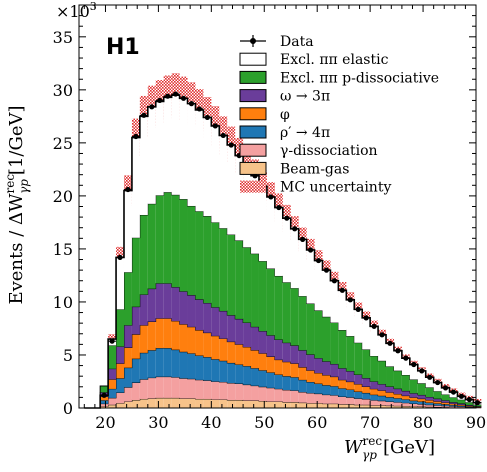  I want to click on legend-label: MC uncertainty, so click(335, 188).